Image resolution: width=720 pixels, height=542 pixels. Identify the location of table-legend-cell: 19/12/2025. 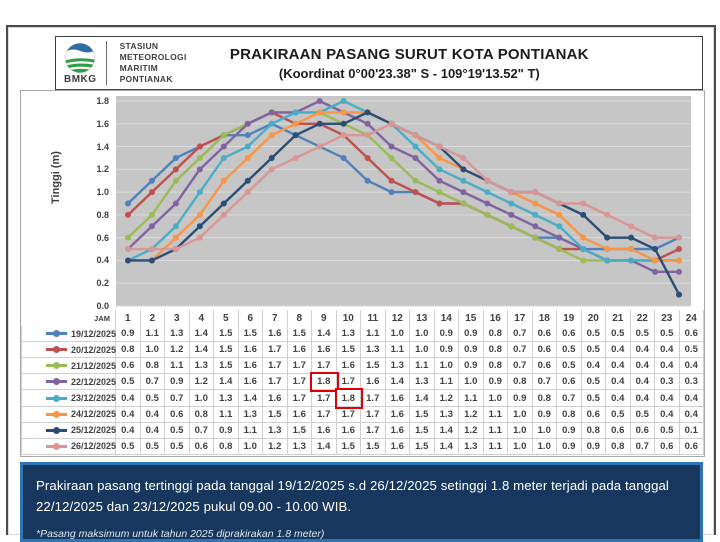
(68, 334).